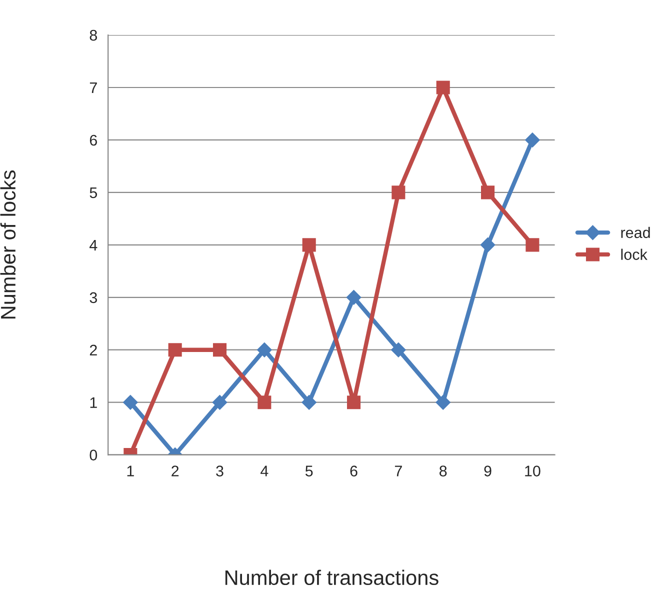 The image size is (655, 604). I want to click on y-tick-label: 6, so click(93, 140).